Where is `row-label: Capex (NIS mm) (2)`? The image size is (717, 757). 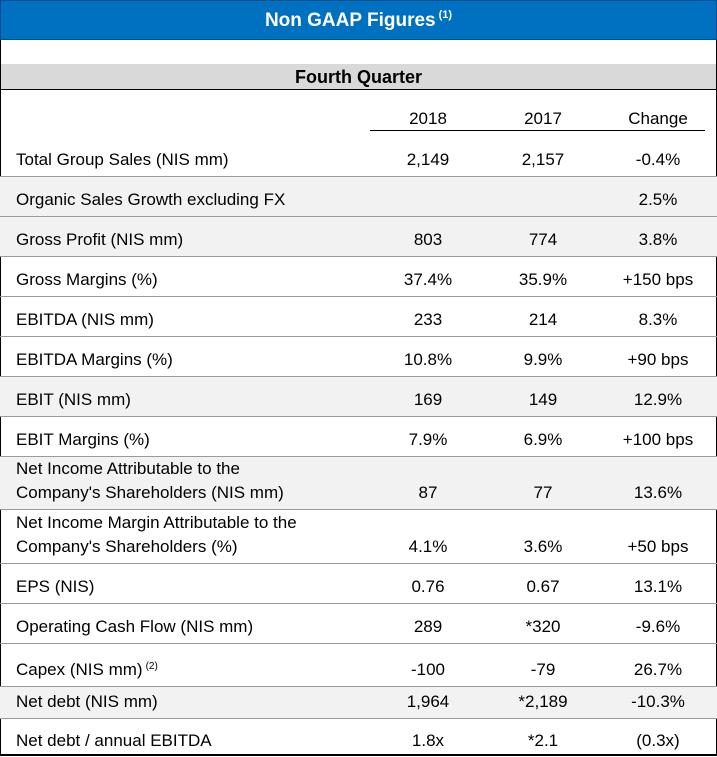 row-label: Capex (NIS mm) (2) is located at coordinates (87, 670).